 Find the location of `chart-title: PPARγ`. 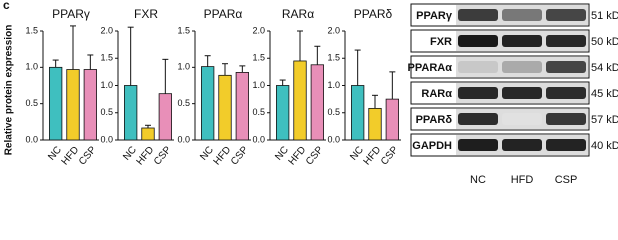

chart-title: PPARγ is located at coordinates (71, 14).